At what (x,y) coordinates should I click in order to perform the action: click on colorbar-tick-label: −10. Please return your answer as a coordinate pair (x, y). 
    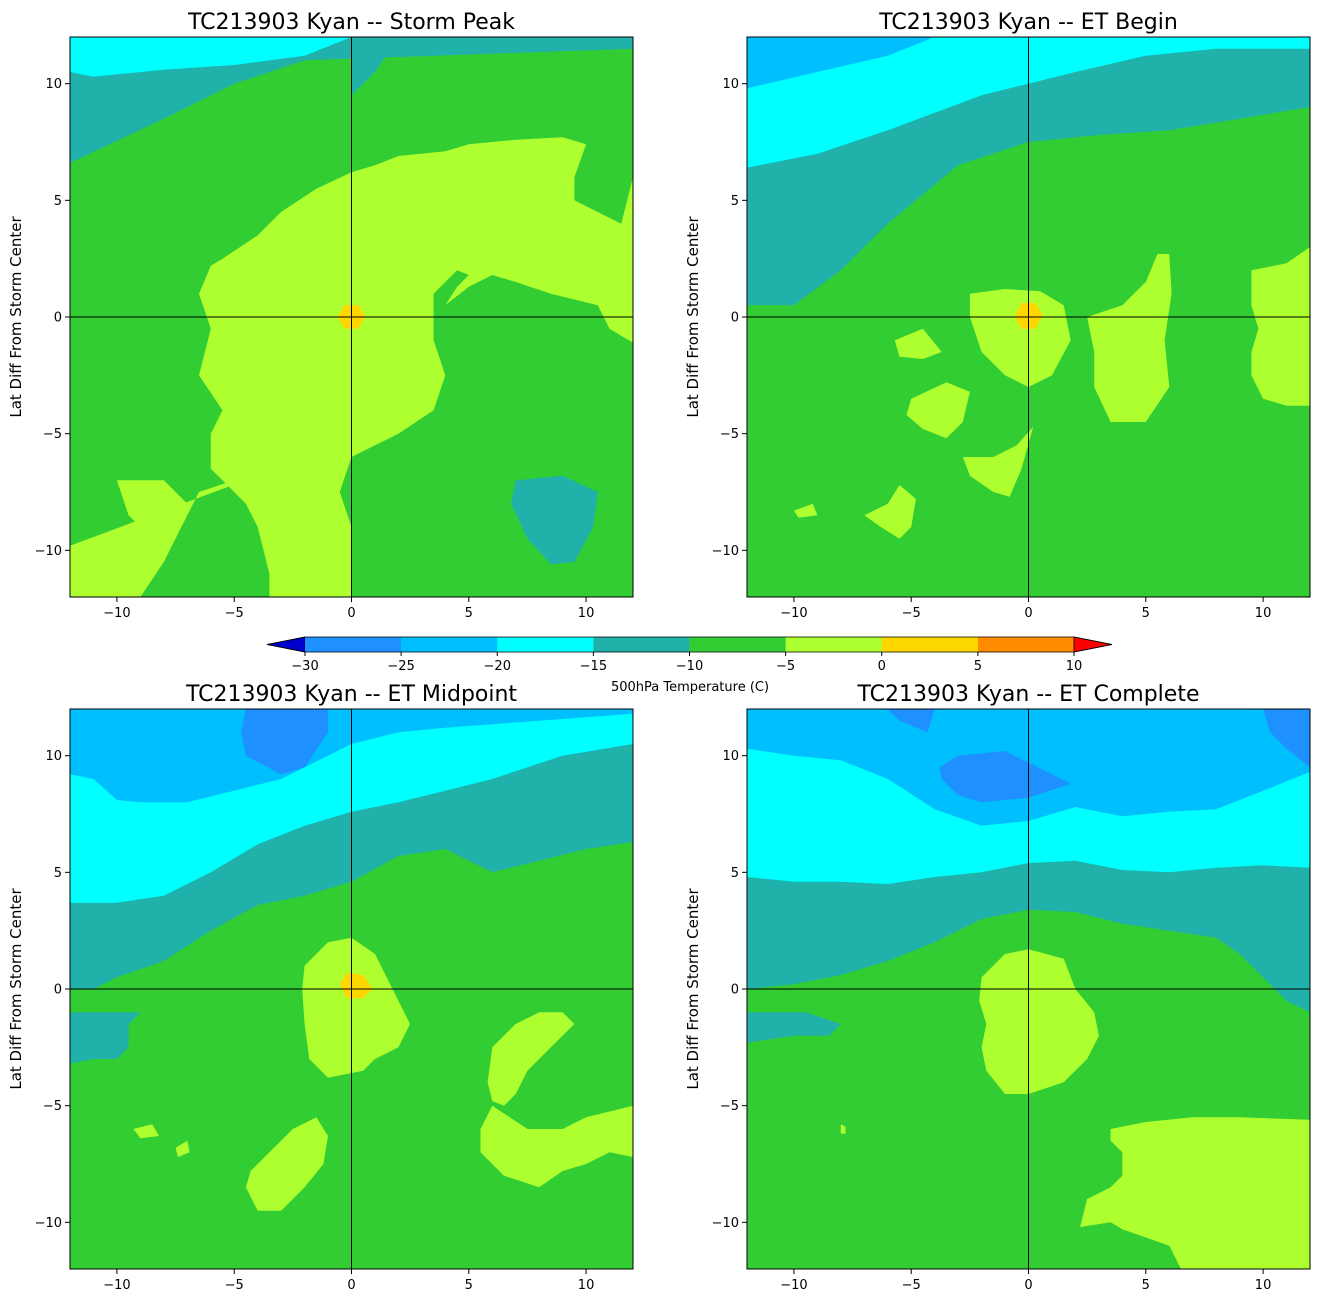
    Looking at the image, I should click on (689, 666).